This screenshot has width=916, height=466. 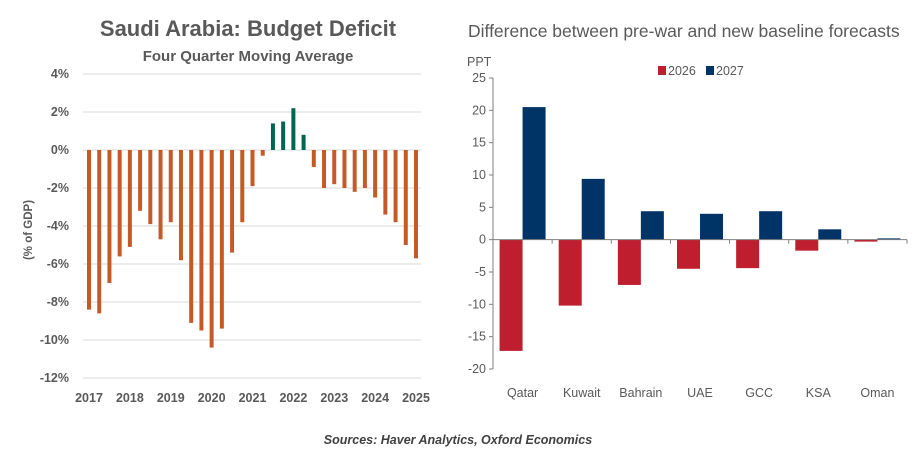 I want to click on y-tick-label: -12%, so click(x=54, y=378).